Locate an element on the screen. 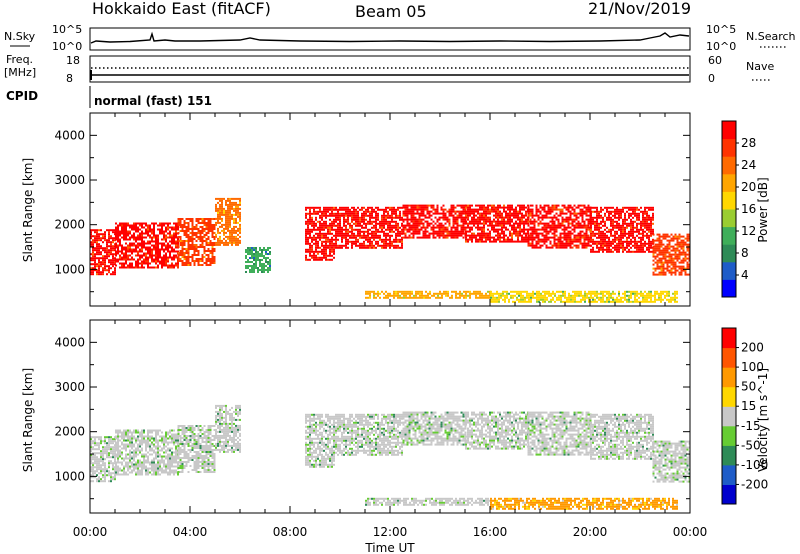 The image size is (800, 554). power-colorbar-label-0: 4 is located at coordinates (745, 275).